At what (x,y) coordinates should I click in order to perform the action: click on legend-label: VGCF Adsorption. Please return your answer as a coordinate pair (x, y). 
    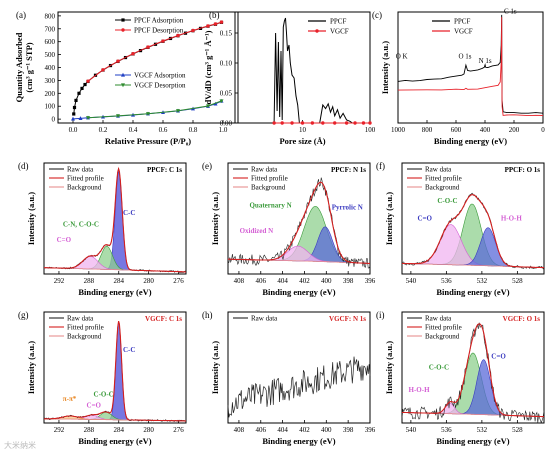
    Looking at the image, I should click on (160, 76).